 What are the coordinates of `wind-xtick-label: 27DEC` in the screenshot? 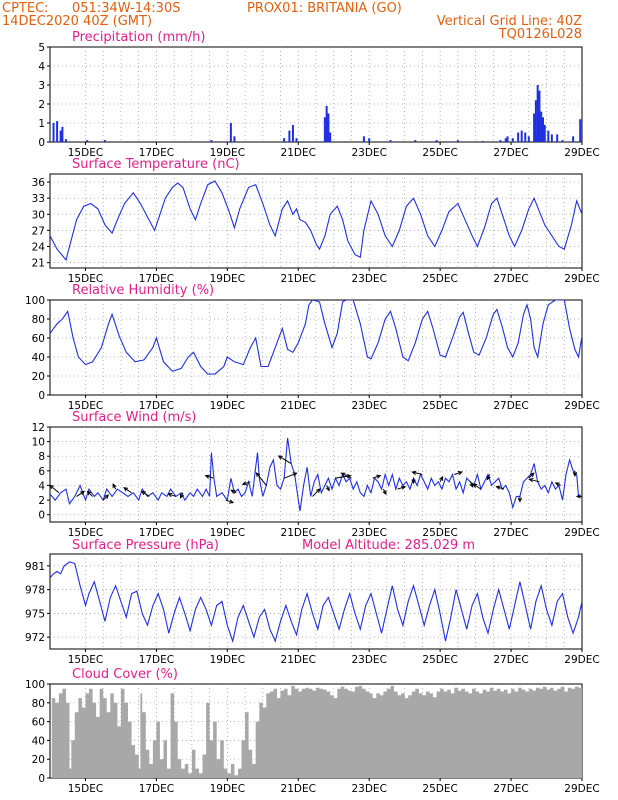 It's located at (510, 533).